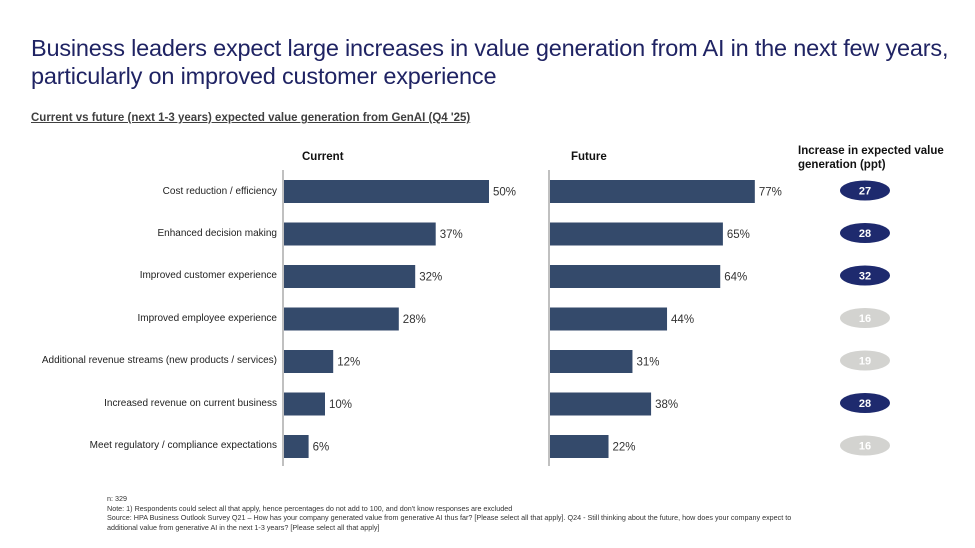  I want to click on value-label-future: 44%, so click(682, 320).